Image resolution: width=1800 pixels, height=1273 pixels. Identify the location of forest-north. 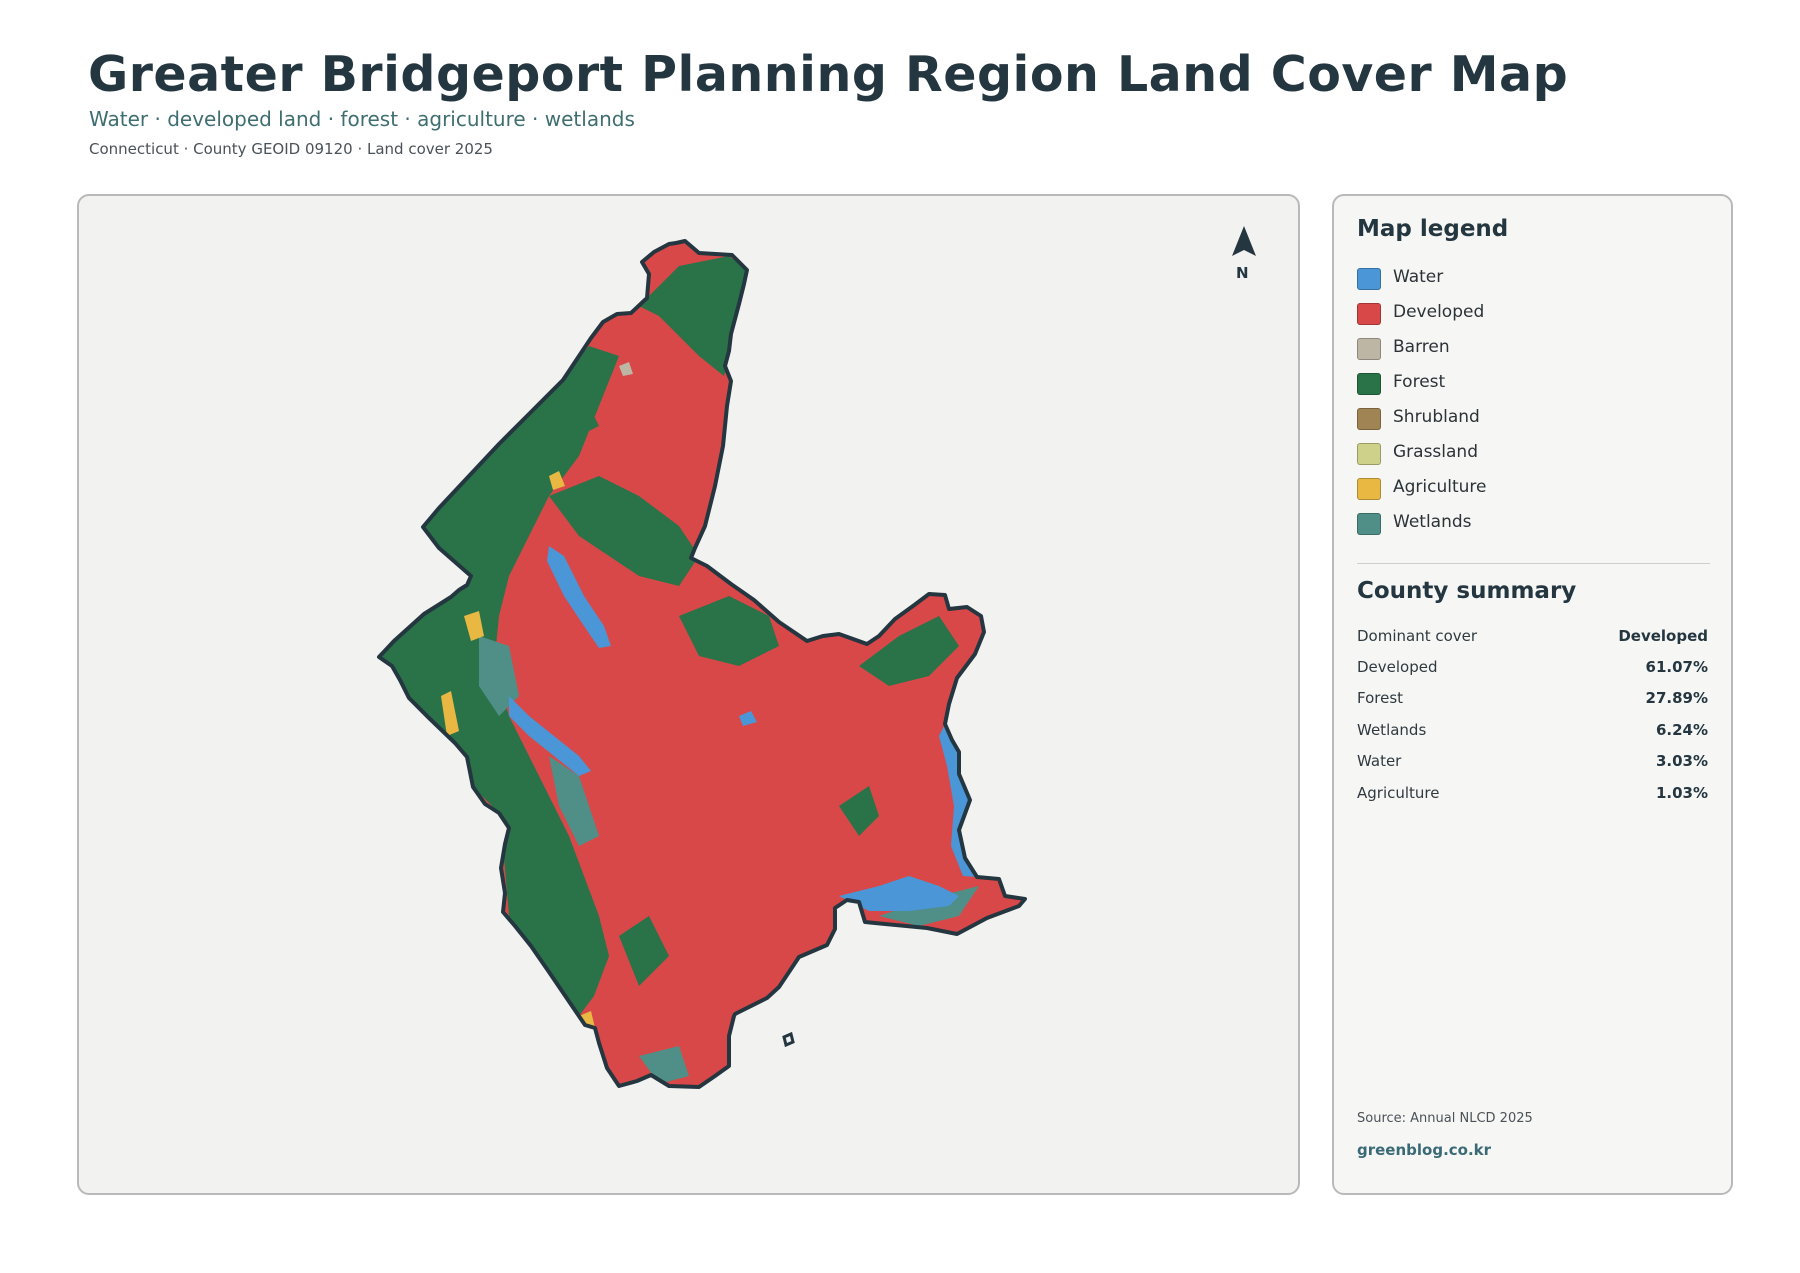
(693, 316).